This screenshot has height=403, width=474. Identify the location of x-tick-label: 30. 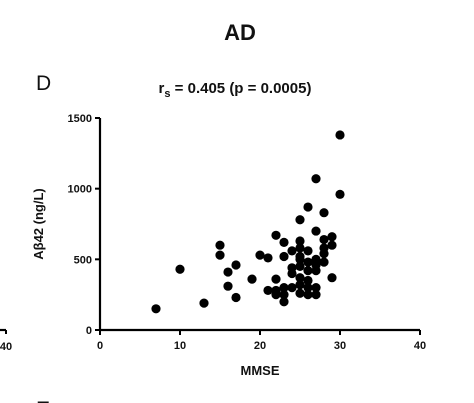
(340, 346).